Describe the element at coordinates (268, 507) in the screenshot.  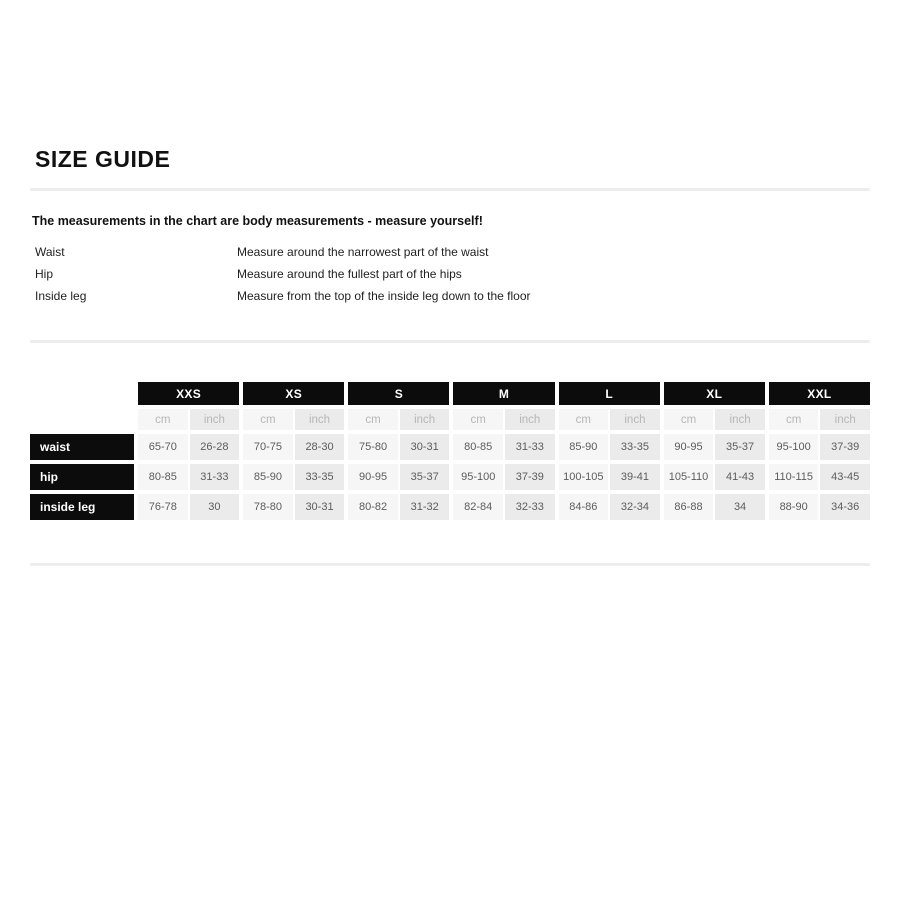
I see `value-cm: 78-80` at that location.